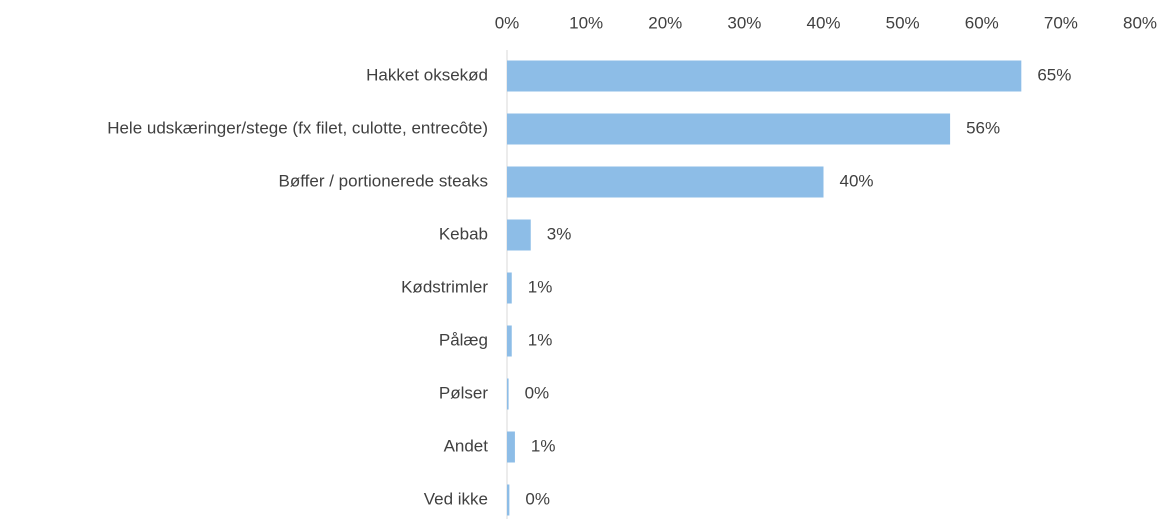 This screenshot has height=519, width=1164. I want to click on x-tick-label: 50%, so click(903, 22).